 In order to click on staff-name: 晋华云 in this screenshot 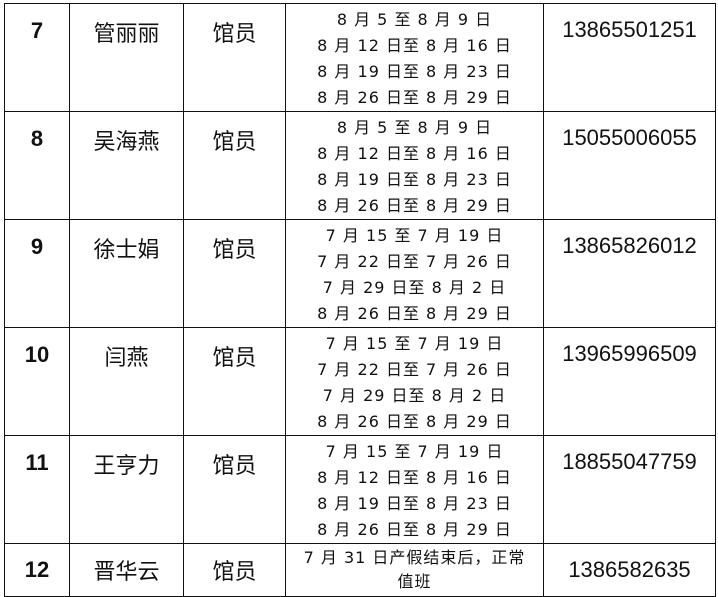, I will do `click(126, 570)`.